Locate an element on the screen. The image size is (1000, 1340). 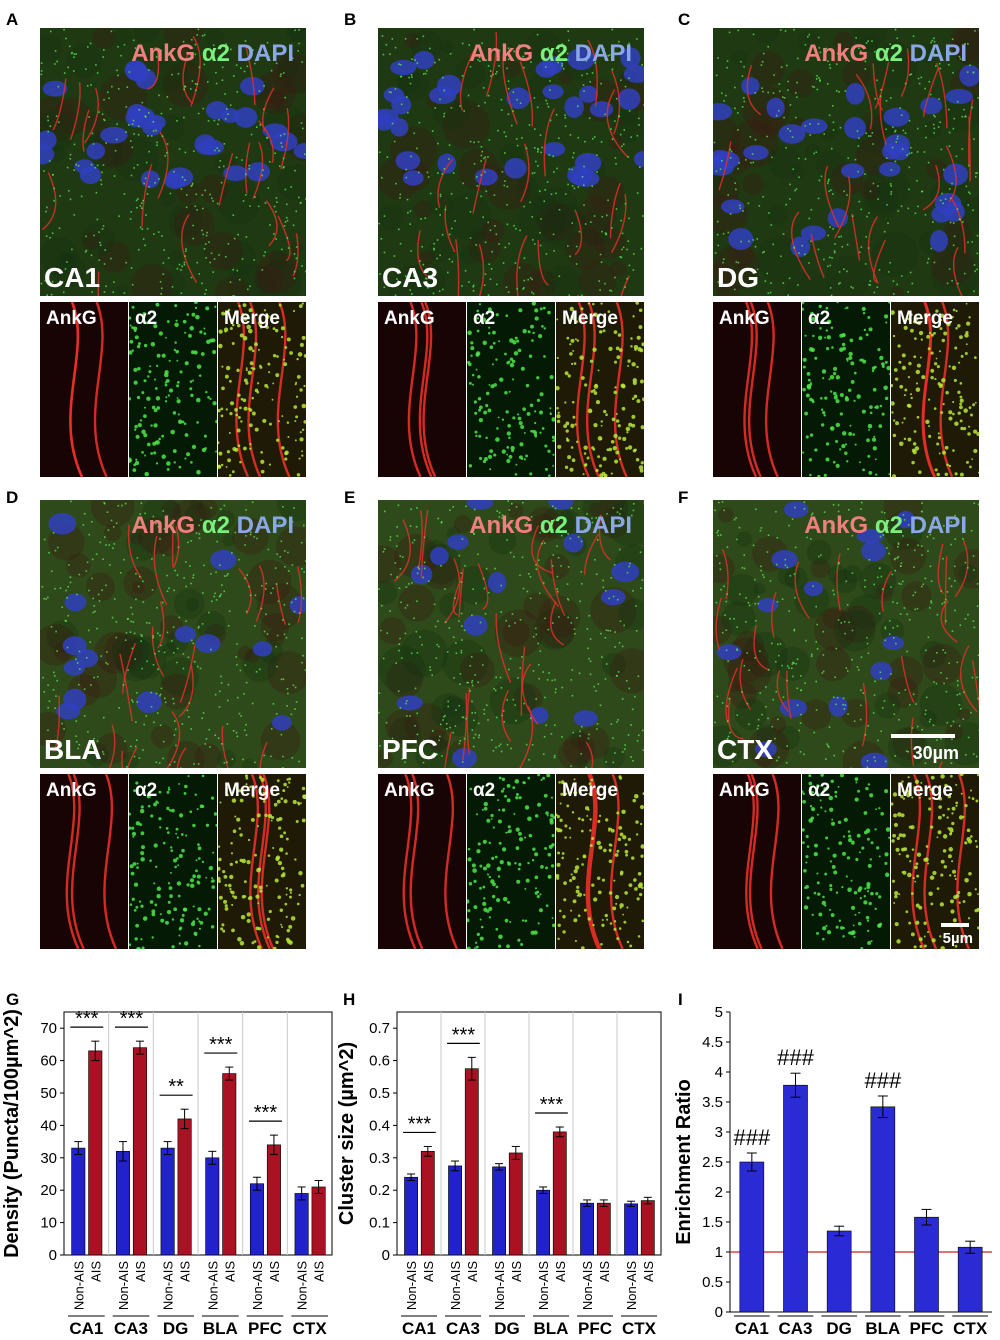
micrograph-e: AnkG α2 DAPI PFC is located at coordinates (511, 634).